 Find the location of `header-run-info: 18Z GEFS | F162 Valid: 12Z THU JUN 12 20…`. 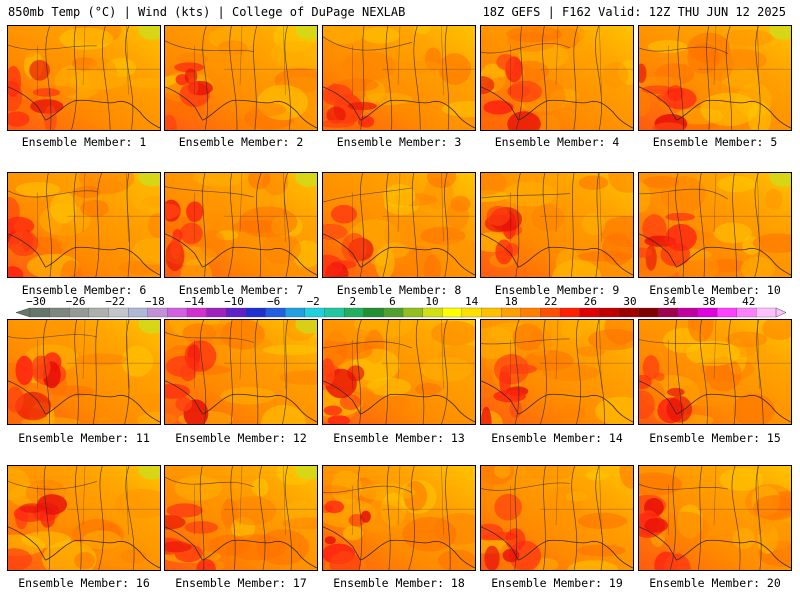

header-run-info: 18Z GEFS | F162 Valid: 12Z THU JUN 12 20… is located at coordinates (634, 12).